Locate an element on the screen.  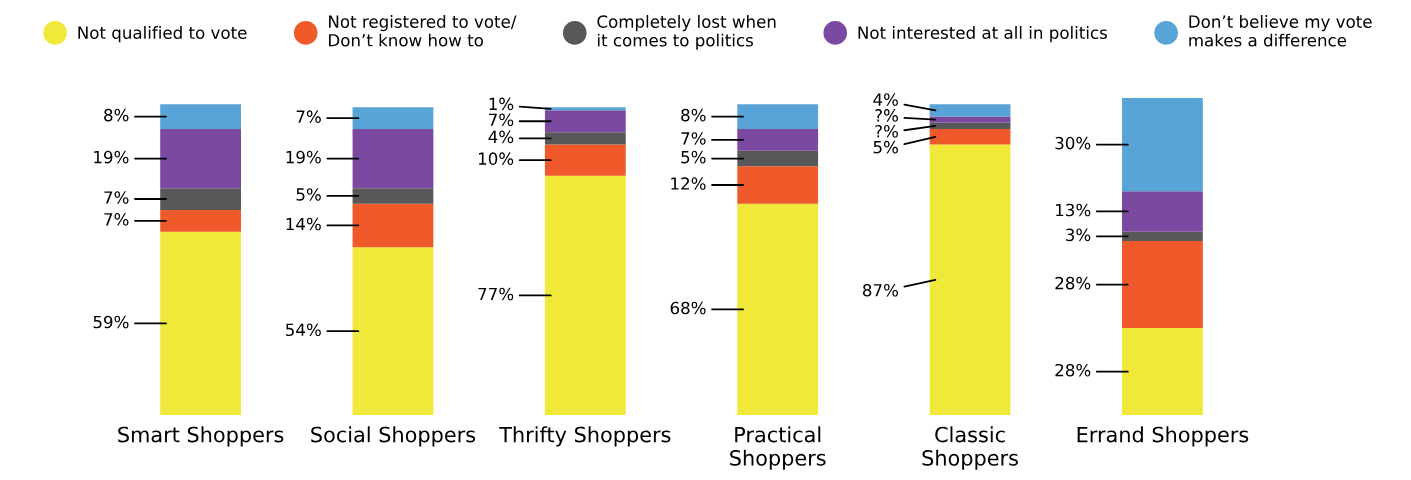
data-label: 54% is located at coordinates (303, 330).